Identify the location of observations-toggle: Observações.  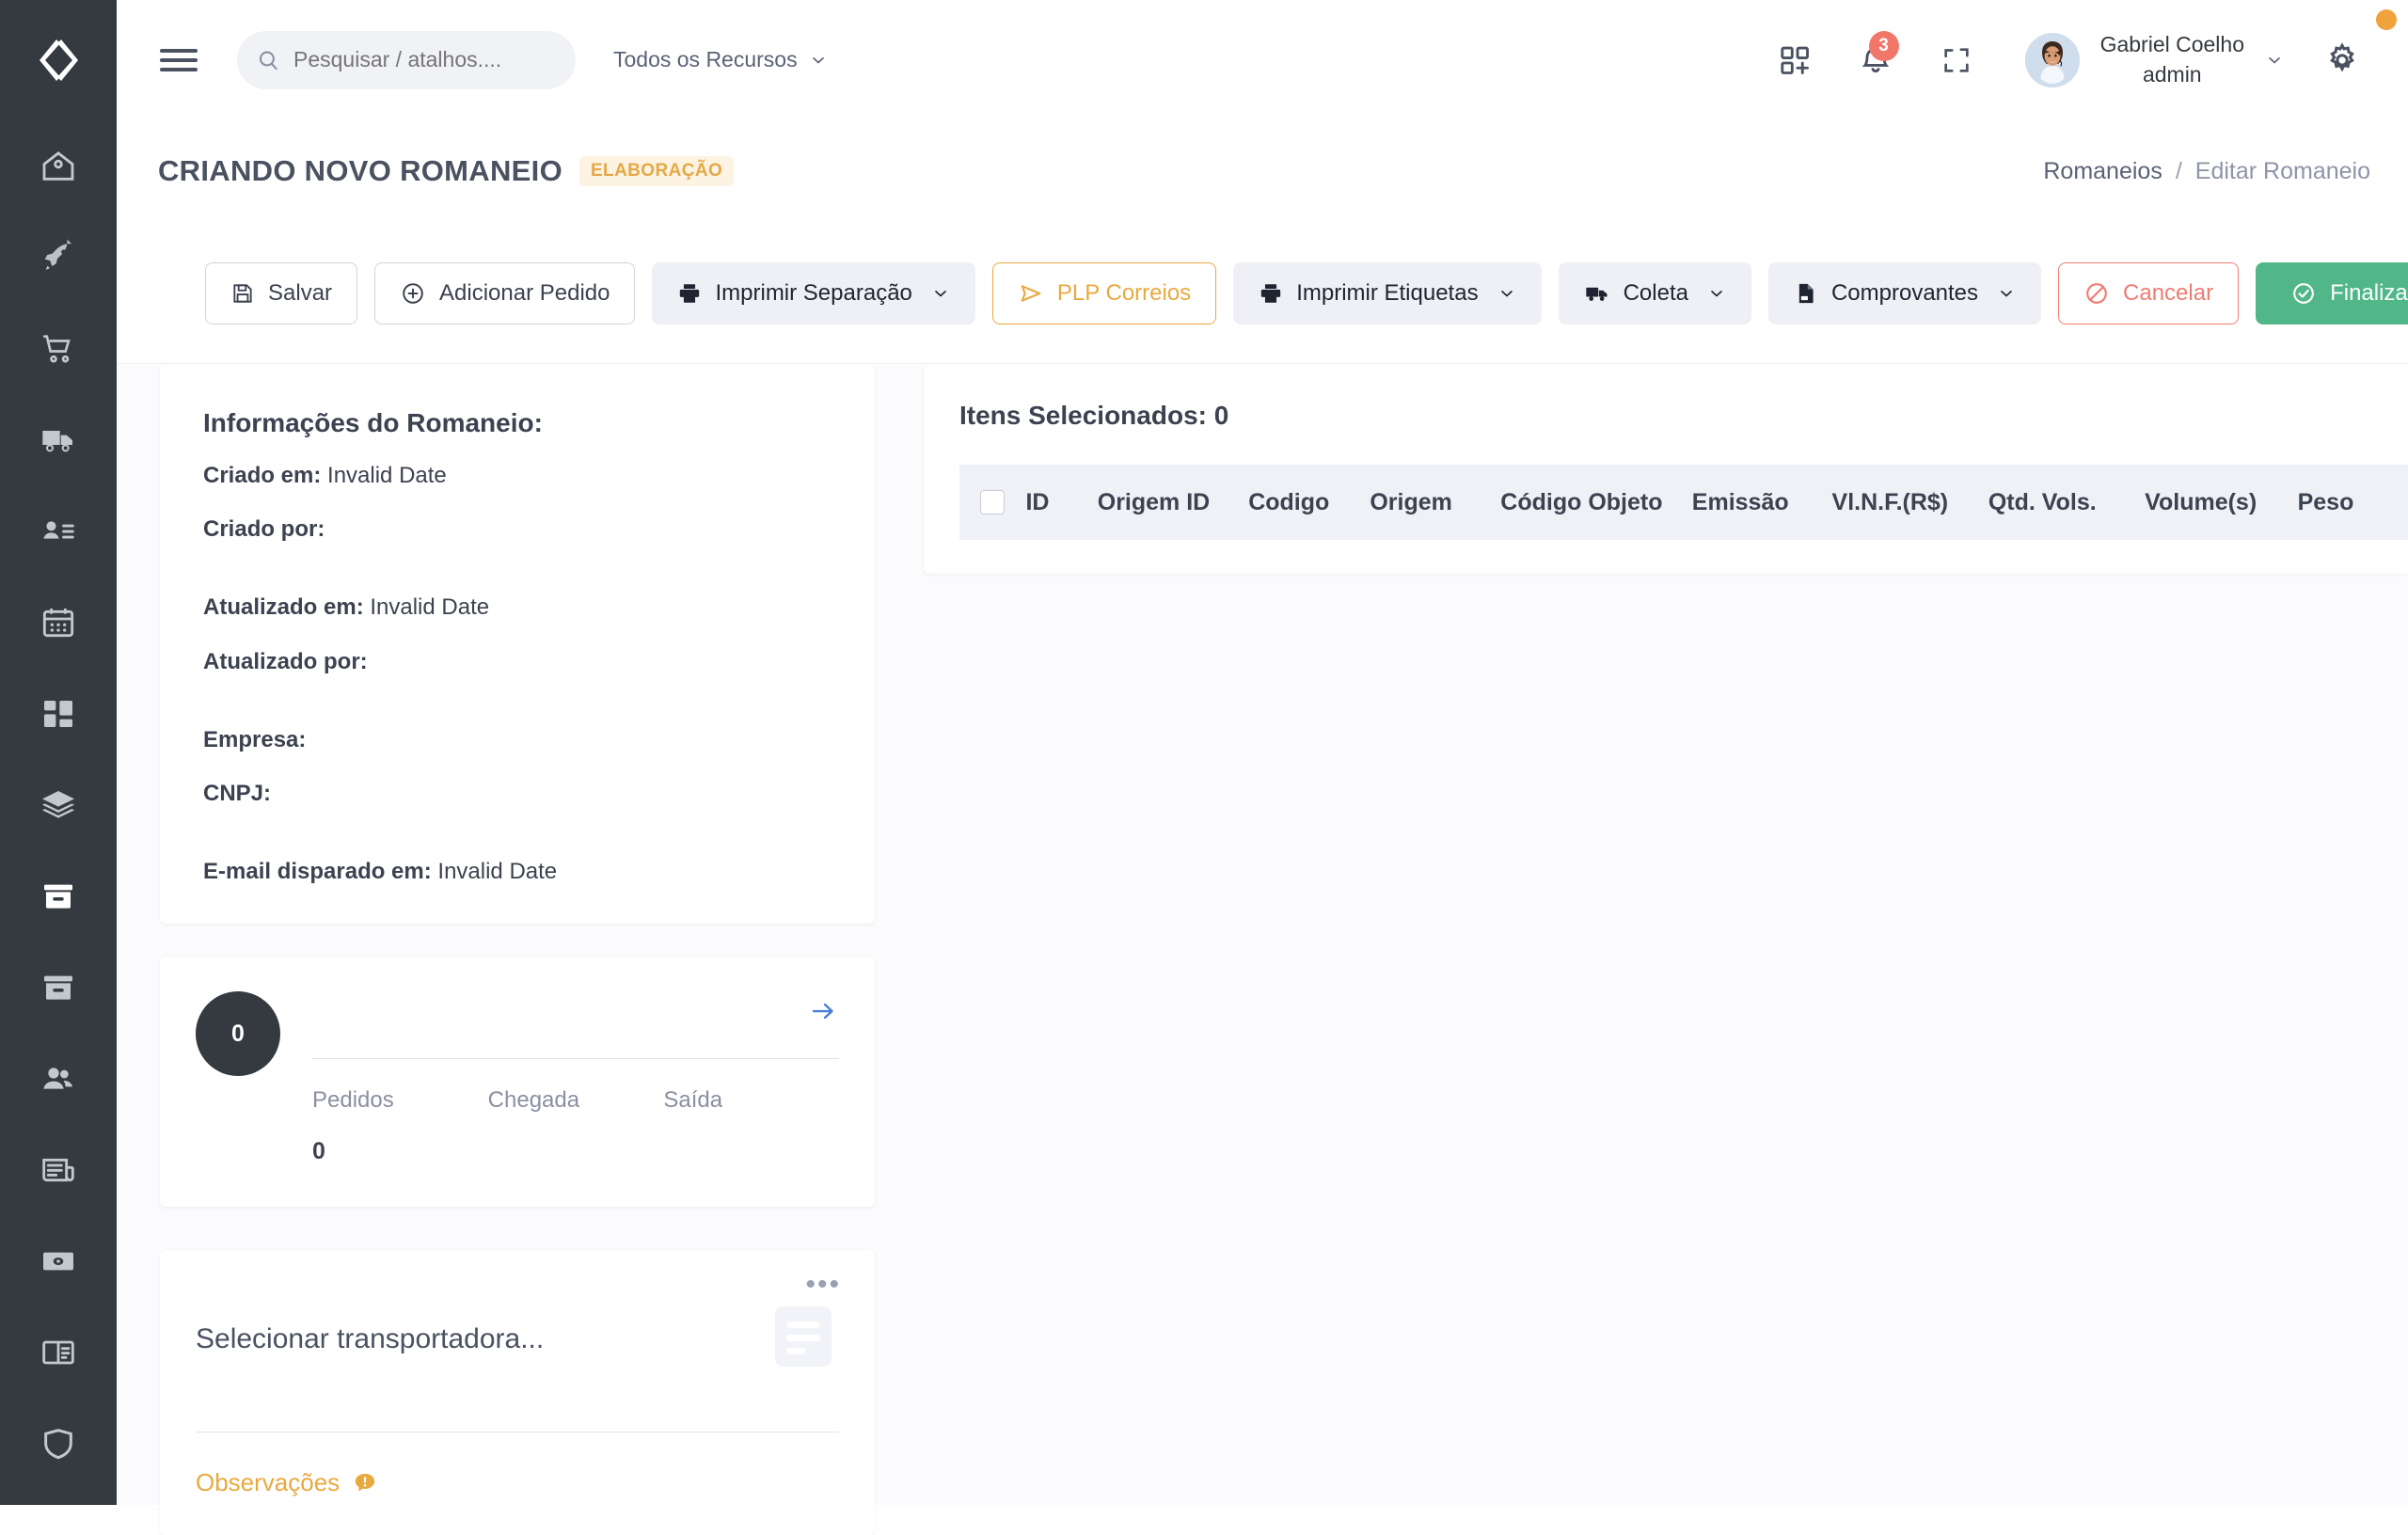
(518, 1482).